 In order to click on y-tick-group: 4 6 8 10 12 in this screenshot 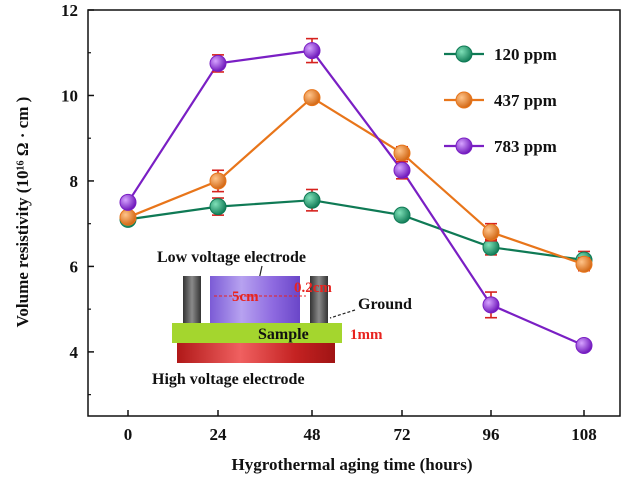, I will do `click(77, 198)`.